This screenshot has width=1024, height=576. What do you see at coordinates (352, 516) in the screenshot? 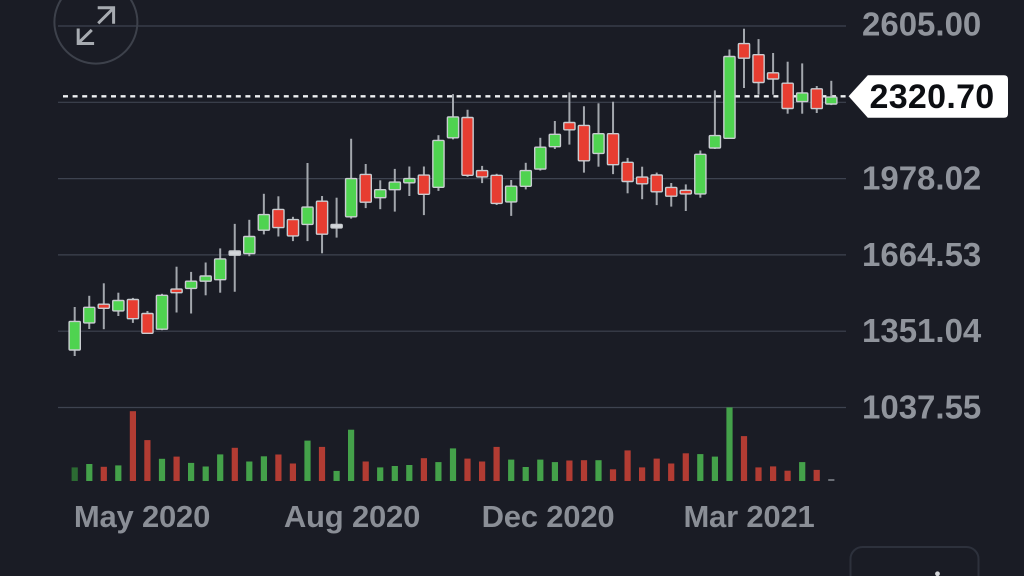
I see `svg-text: Aug 2020` at bounding box center [352, 516].